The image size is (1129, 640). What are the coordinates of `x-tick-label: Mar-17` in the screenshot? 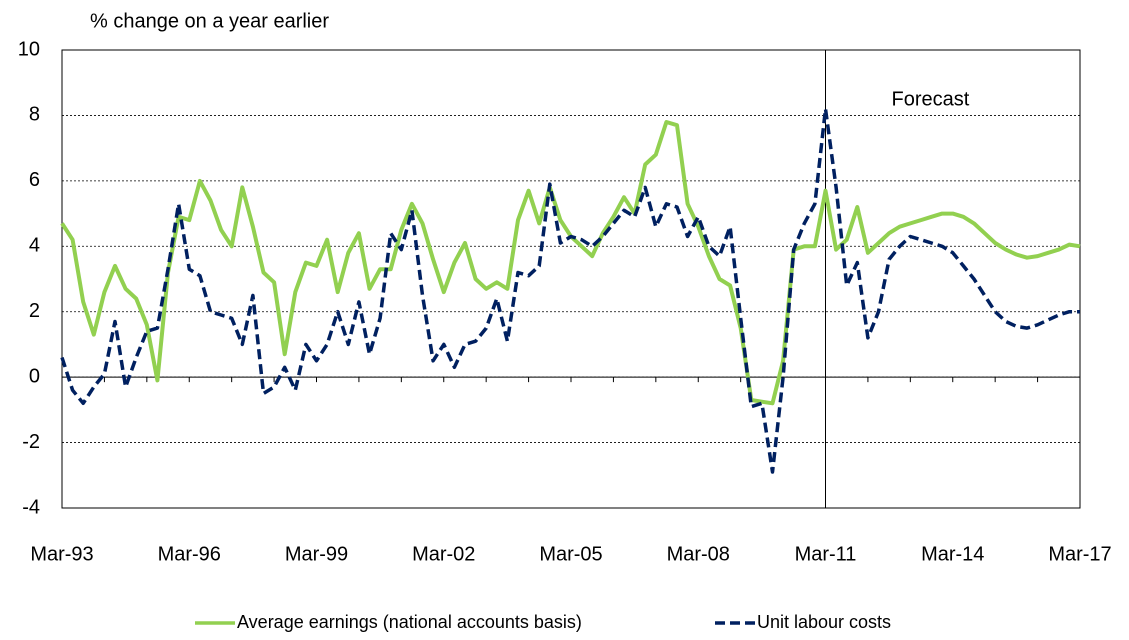 It's located at (1079, 554).